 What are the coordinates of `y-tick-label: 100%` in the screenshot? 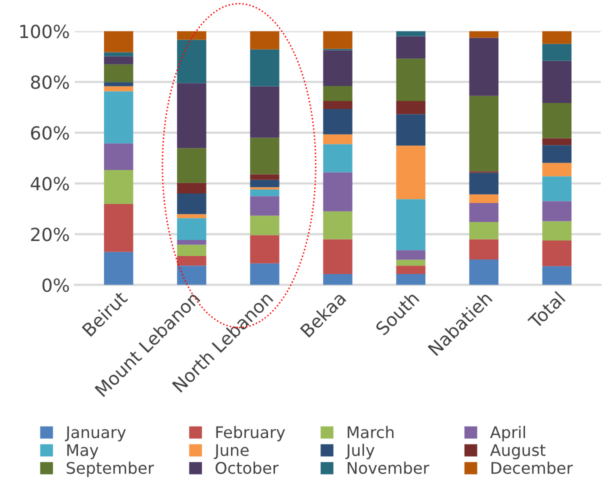 It's located at (44, 31).